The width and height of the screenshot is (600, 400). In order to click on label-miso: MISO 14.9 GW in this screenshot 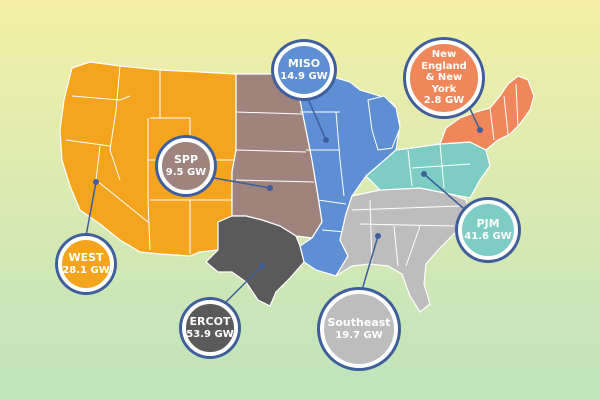, I will do `click(304, 70)`.